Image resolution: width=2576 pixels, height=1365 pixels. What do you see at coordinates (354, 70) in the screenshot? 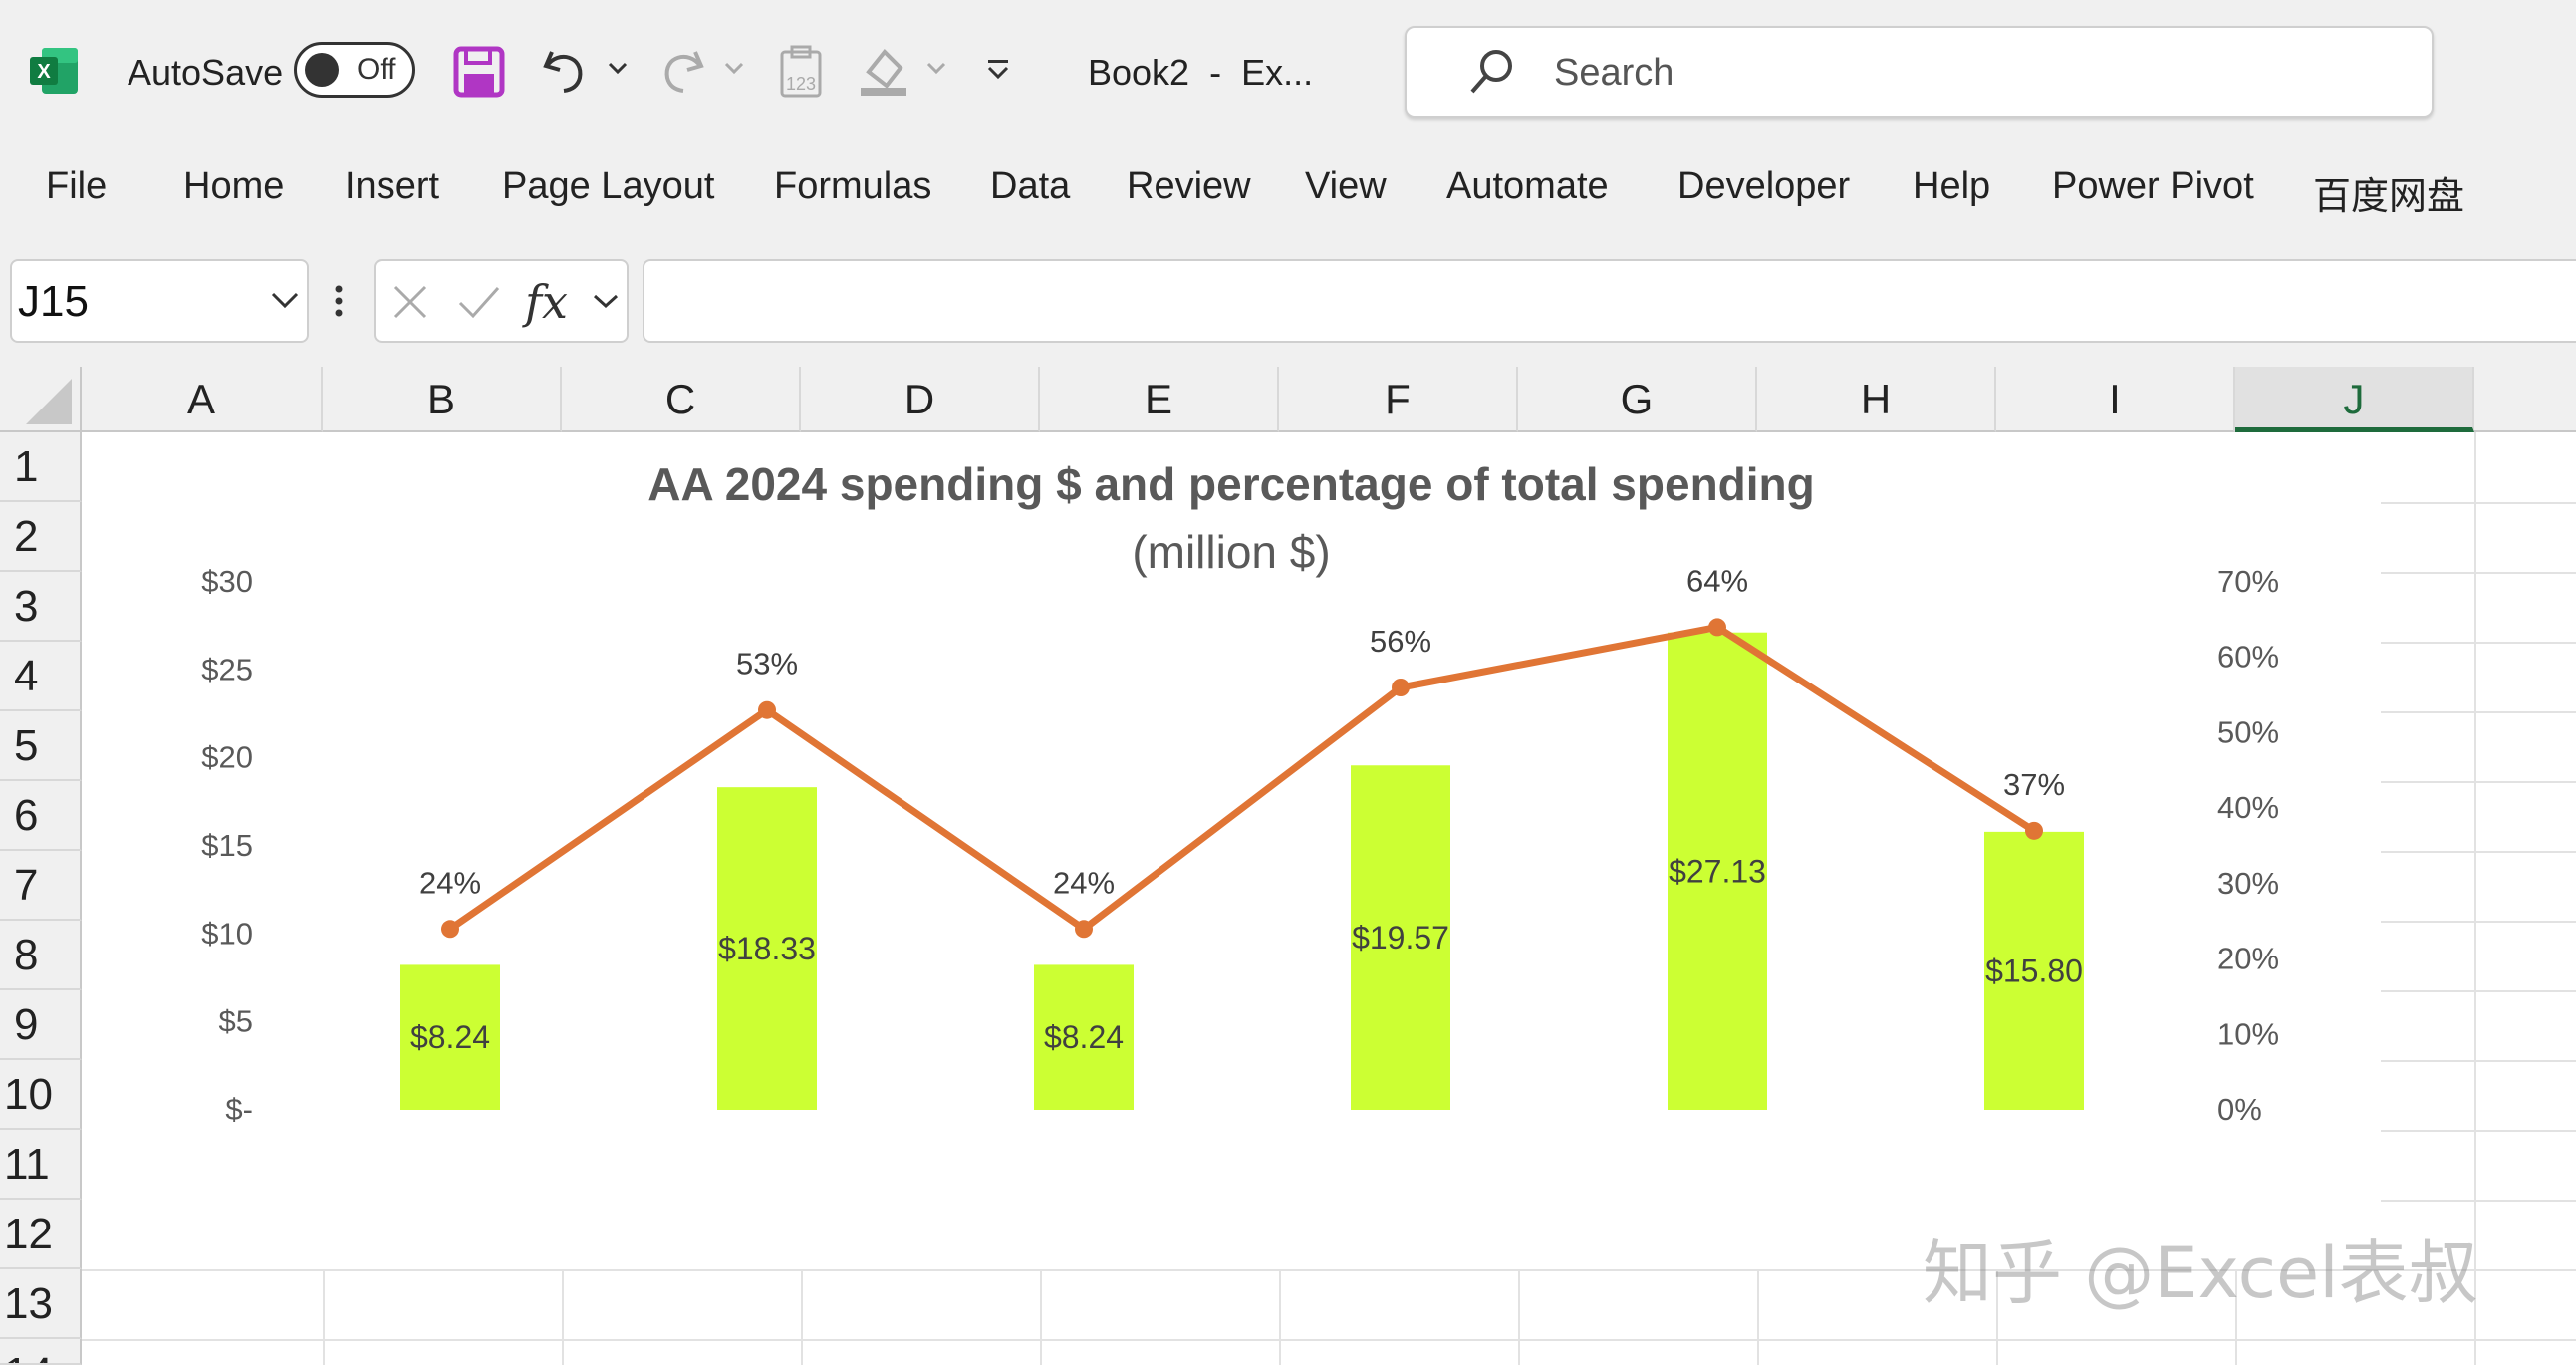
I see `autosave-toggle: Off` at bounding box center [354, 70].